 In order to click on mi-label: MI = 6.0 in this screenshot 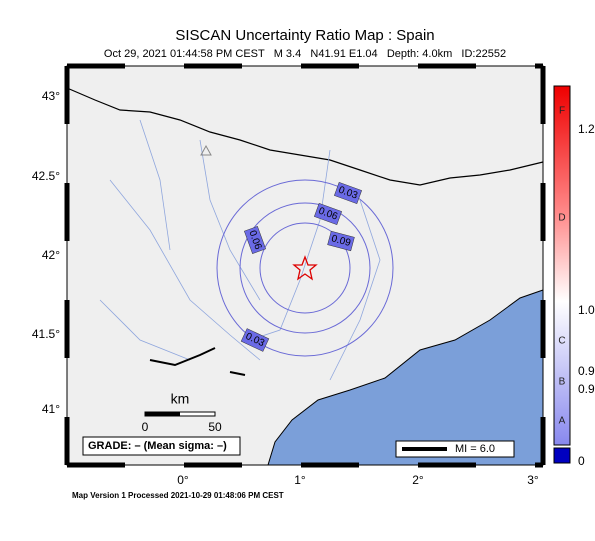, I will do `click(475, 449)`.